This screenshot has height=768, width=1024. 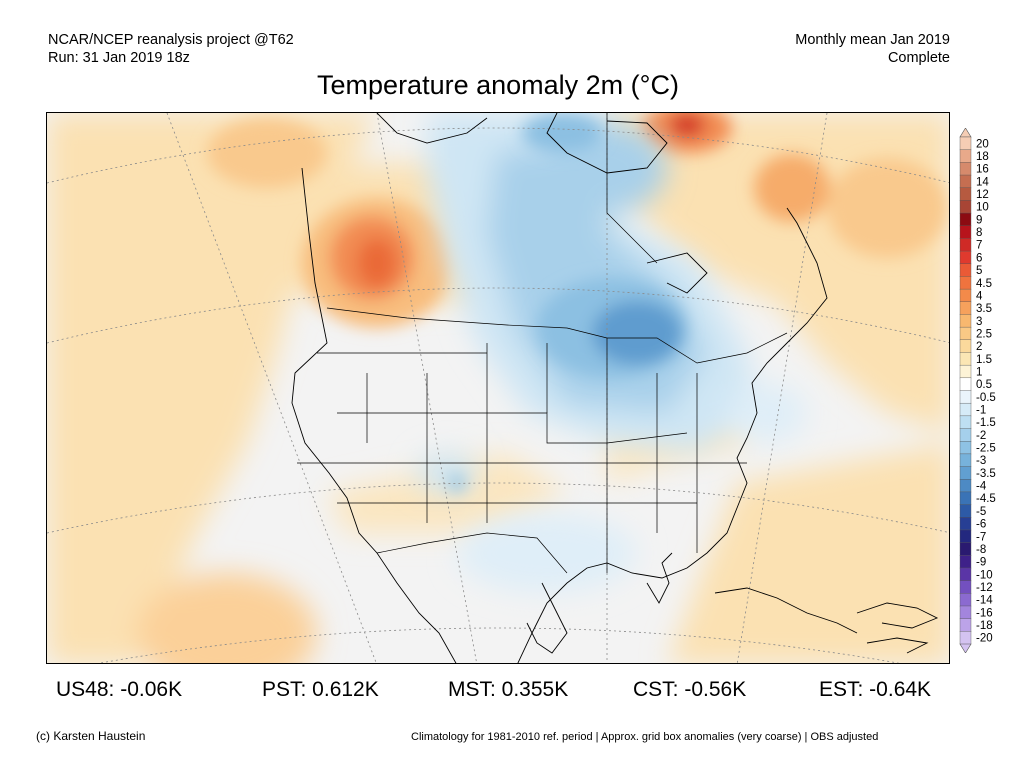 What do you see at coordinates (986, 499) in the screenshot?
I see `colorbar-tick-label: -4.5` at bounding box center [986, 499].